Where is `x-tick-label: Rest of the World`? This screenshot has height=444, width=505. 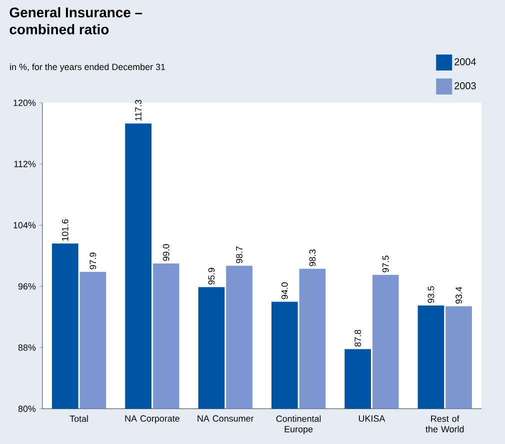
x-tick-label: Rest of the World is located at coordinates (445, 423).